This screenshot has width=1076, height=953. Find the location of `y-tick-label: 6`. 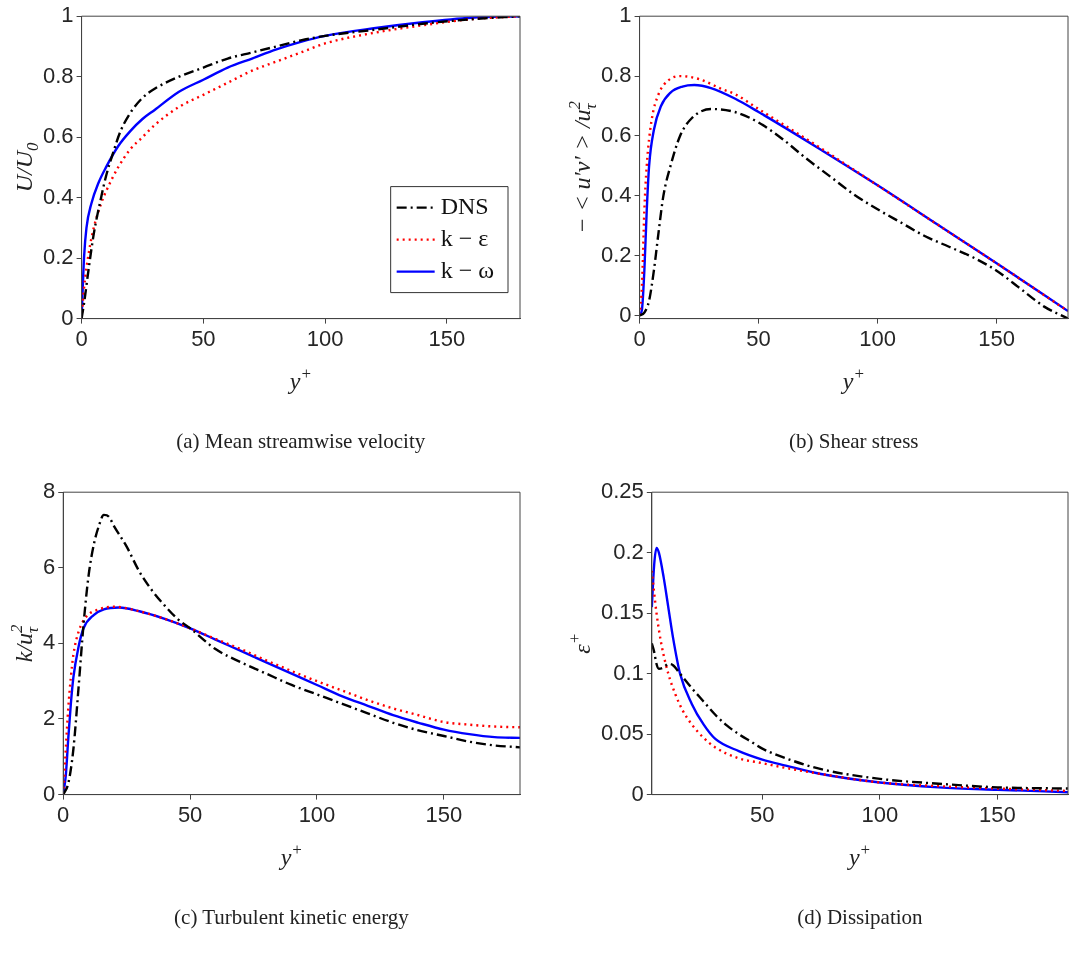

y-tick-label: 6 is located at coordinates (49, 566).